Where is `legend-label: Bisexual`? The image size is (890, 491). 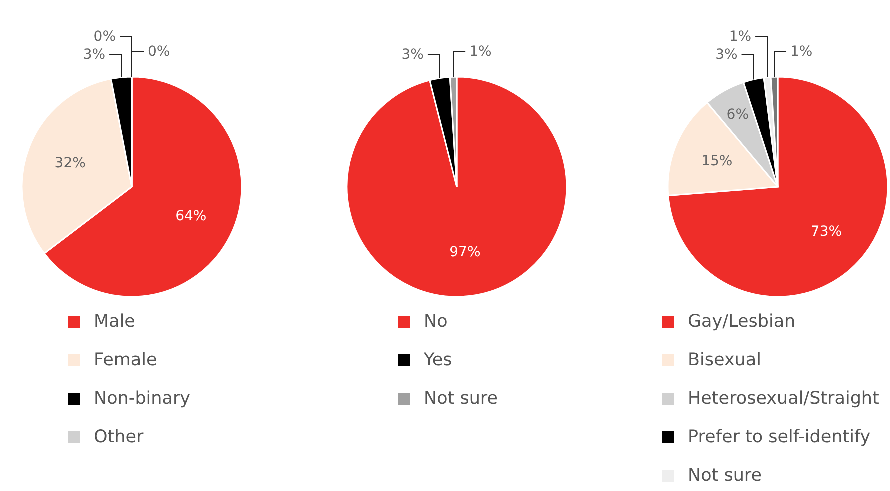 legend-label: Bisexual is located at coordinates (725, 360).